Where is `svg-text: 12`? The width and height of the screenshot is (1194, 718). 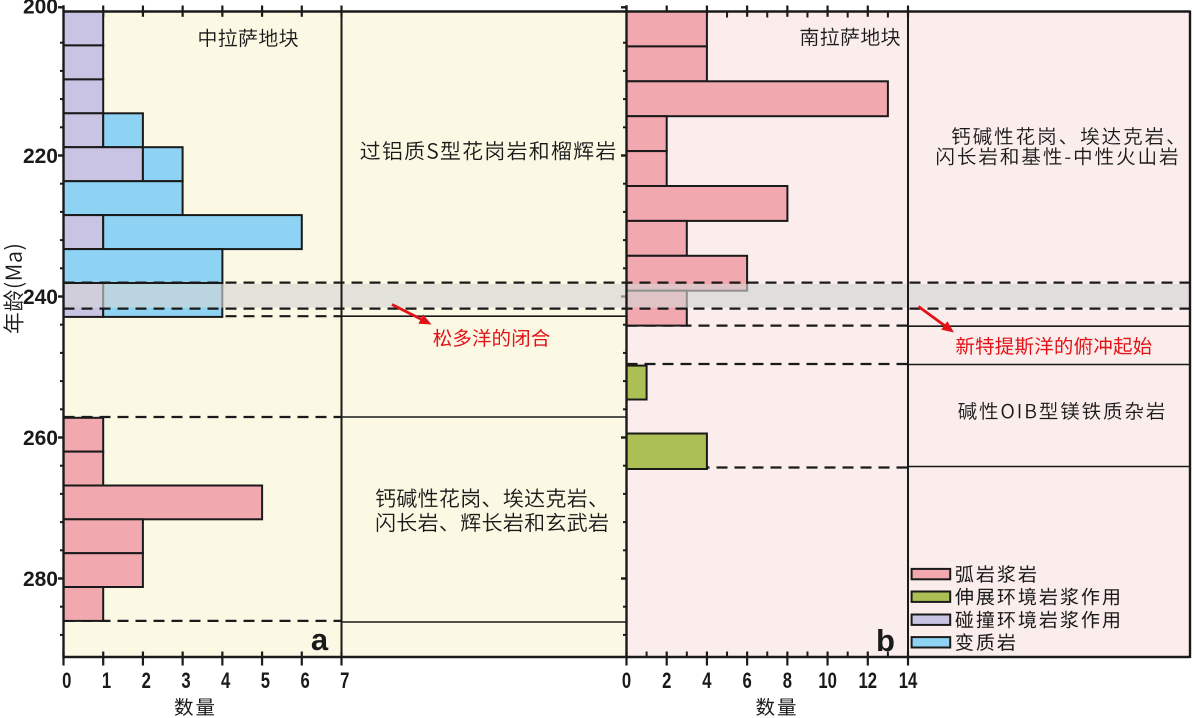 svg-text: 12 is located at coordinates (868, 681).